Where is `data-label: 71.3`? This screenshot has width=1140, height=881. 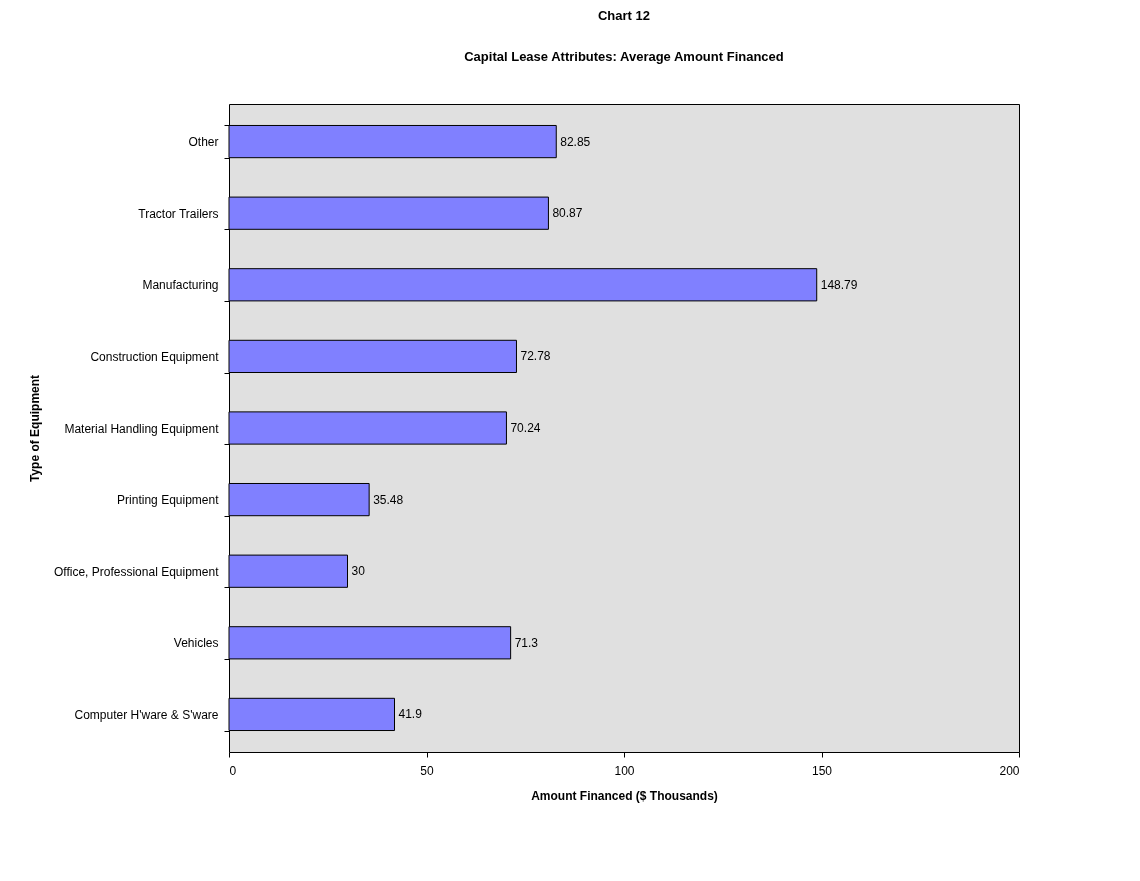 data-label: 71.3 is located at coordinates (526, 642).